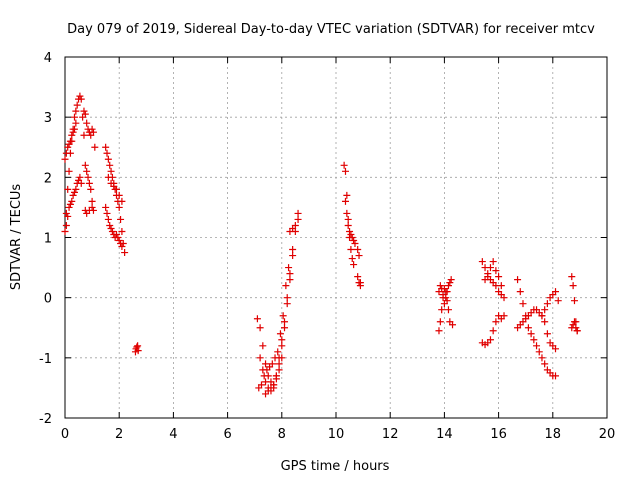 The height and width of the screenshot is (480, 640). I want to click on x-tick-label: 8, so click(282, 434).